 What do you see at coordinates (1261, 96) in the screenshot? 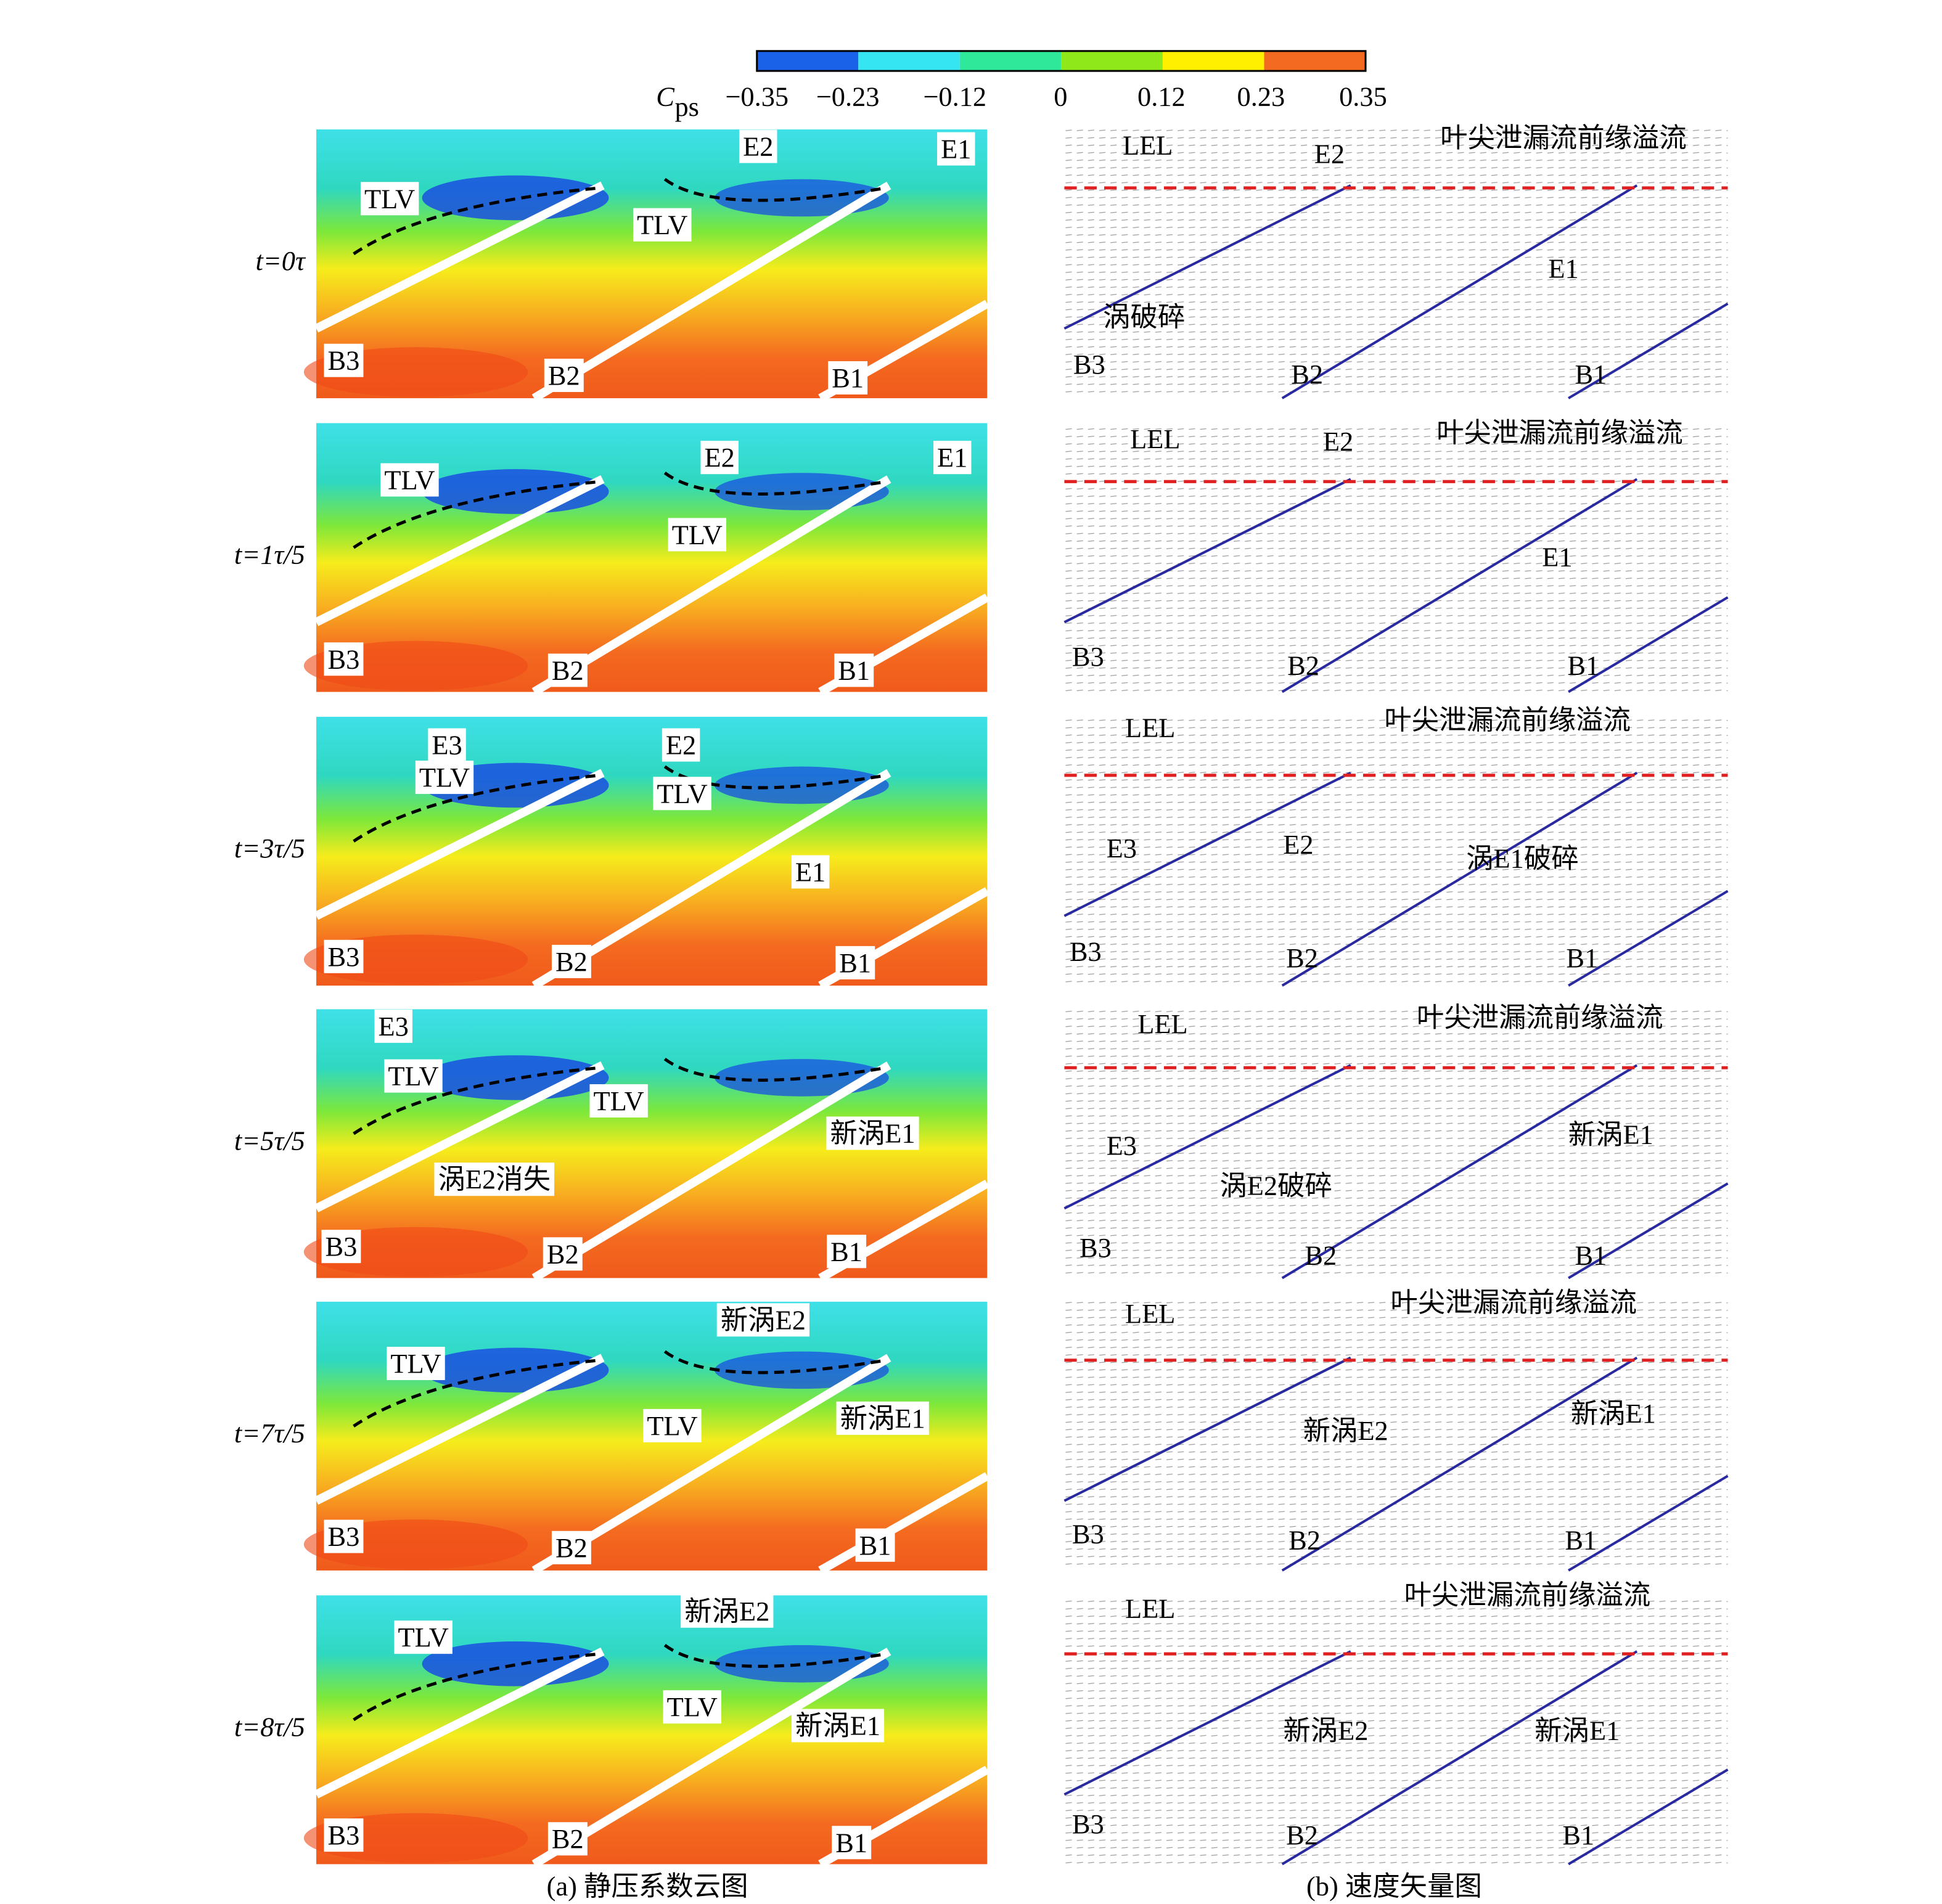
I see `colorbar-tick-label: 0.23` at bounding box center [1261, 96].